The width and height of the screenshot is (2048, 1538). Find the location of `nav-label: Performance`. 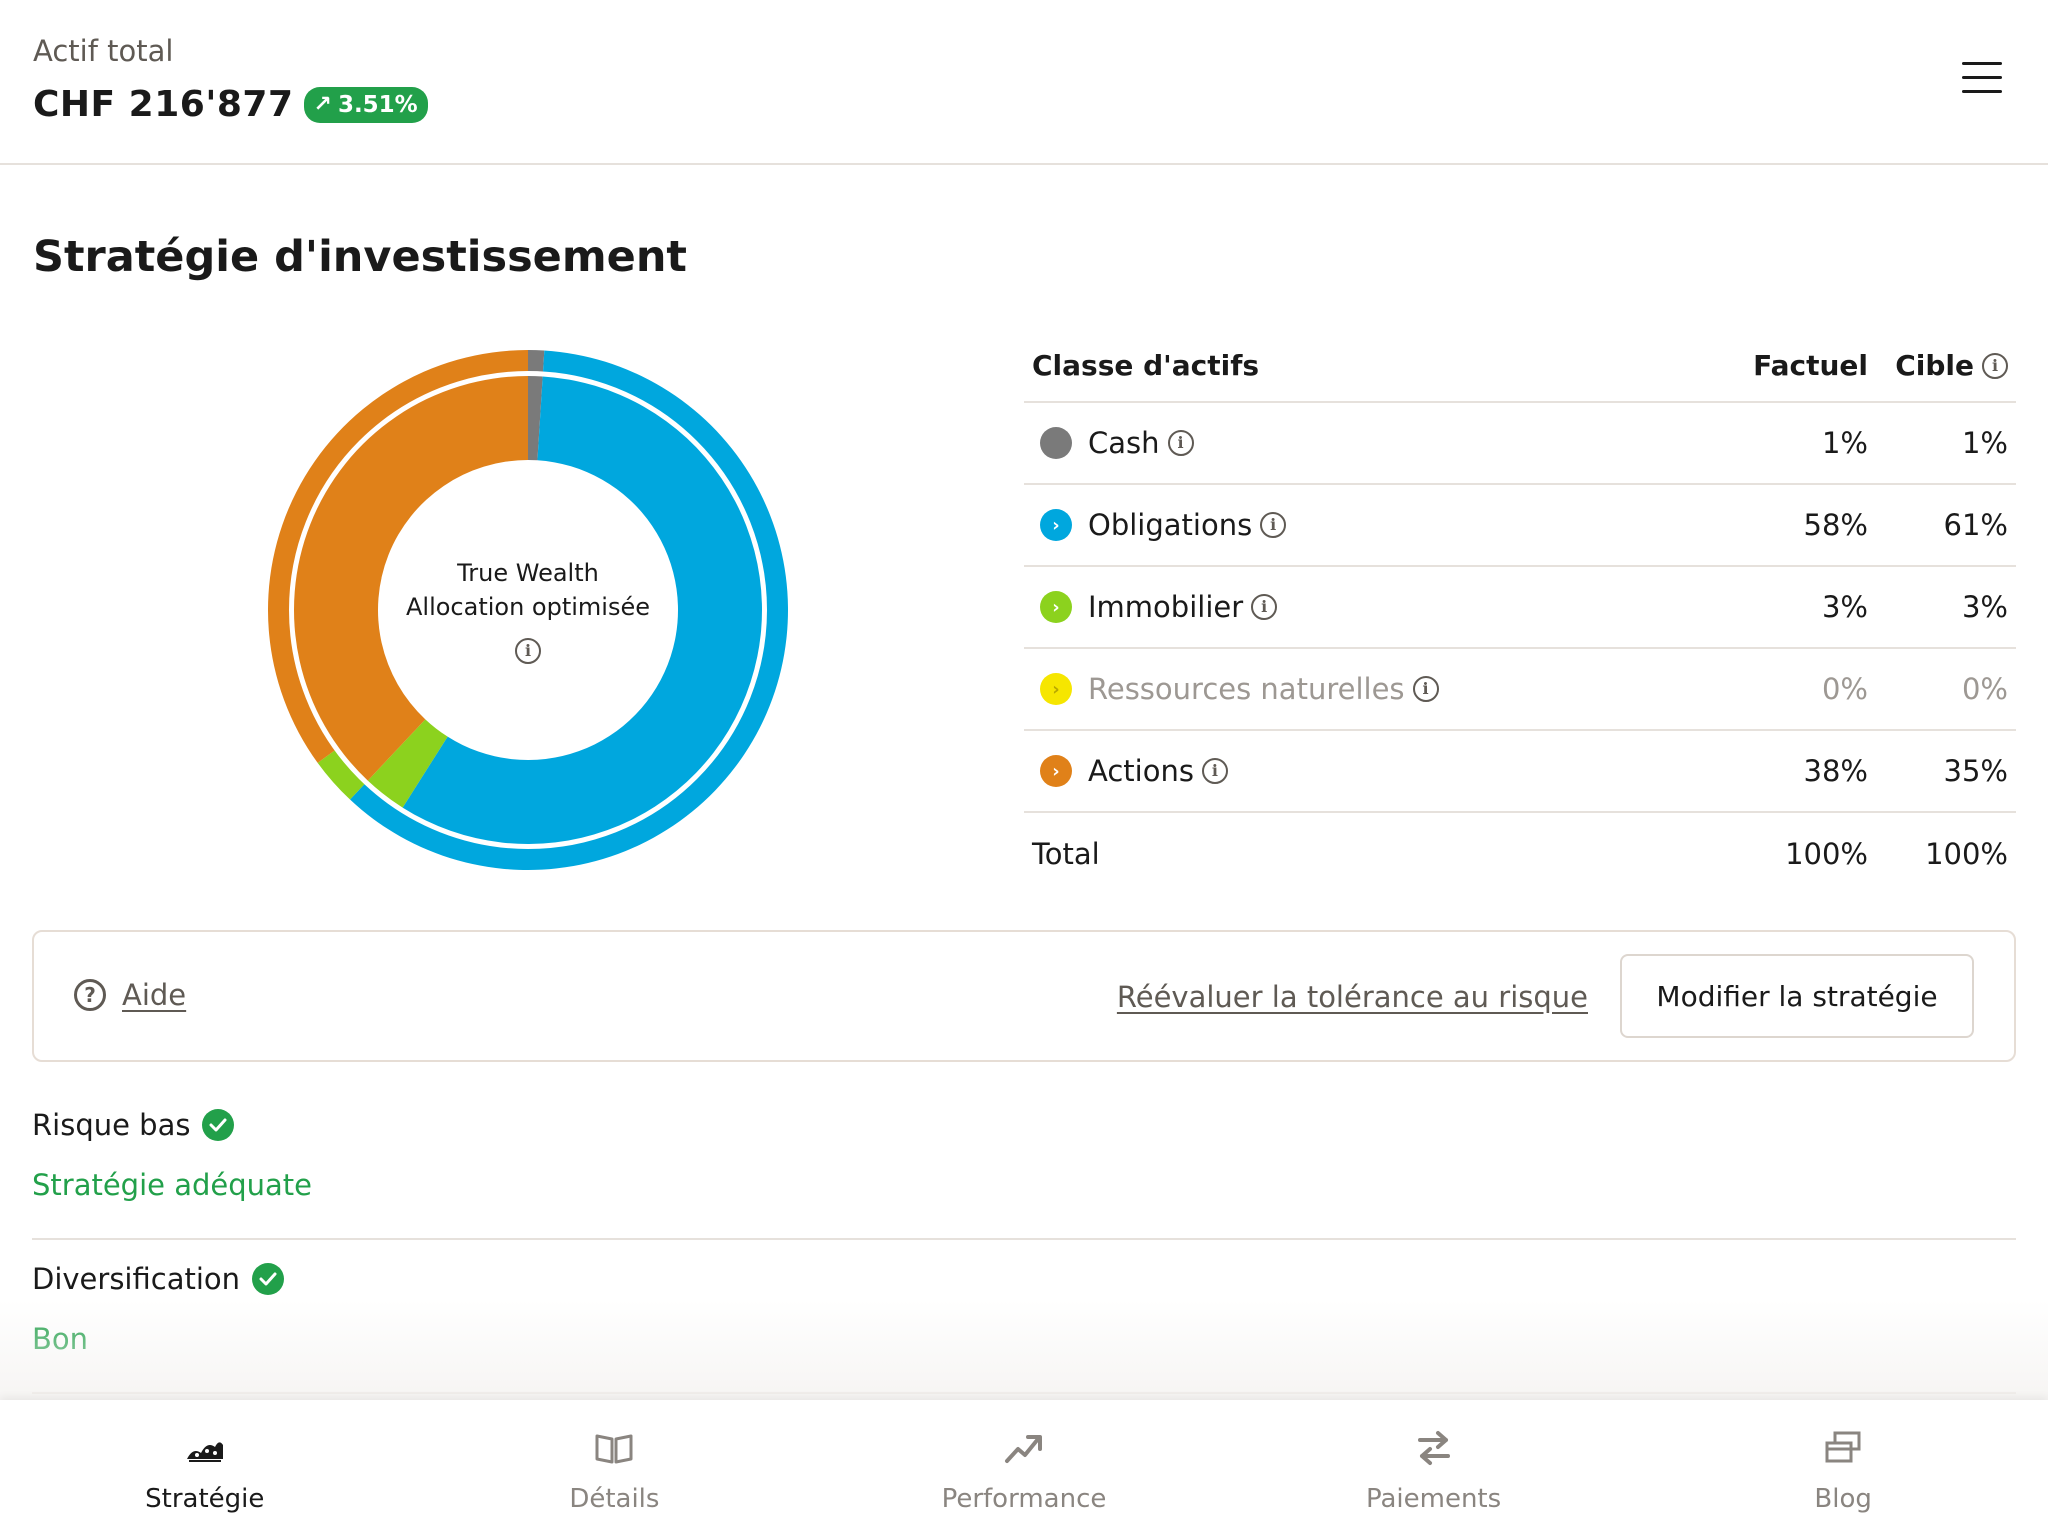

nav-label: Performance is located at coordinates (1024, 1499).